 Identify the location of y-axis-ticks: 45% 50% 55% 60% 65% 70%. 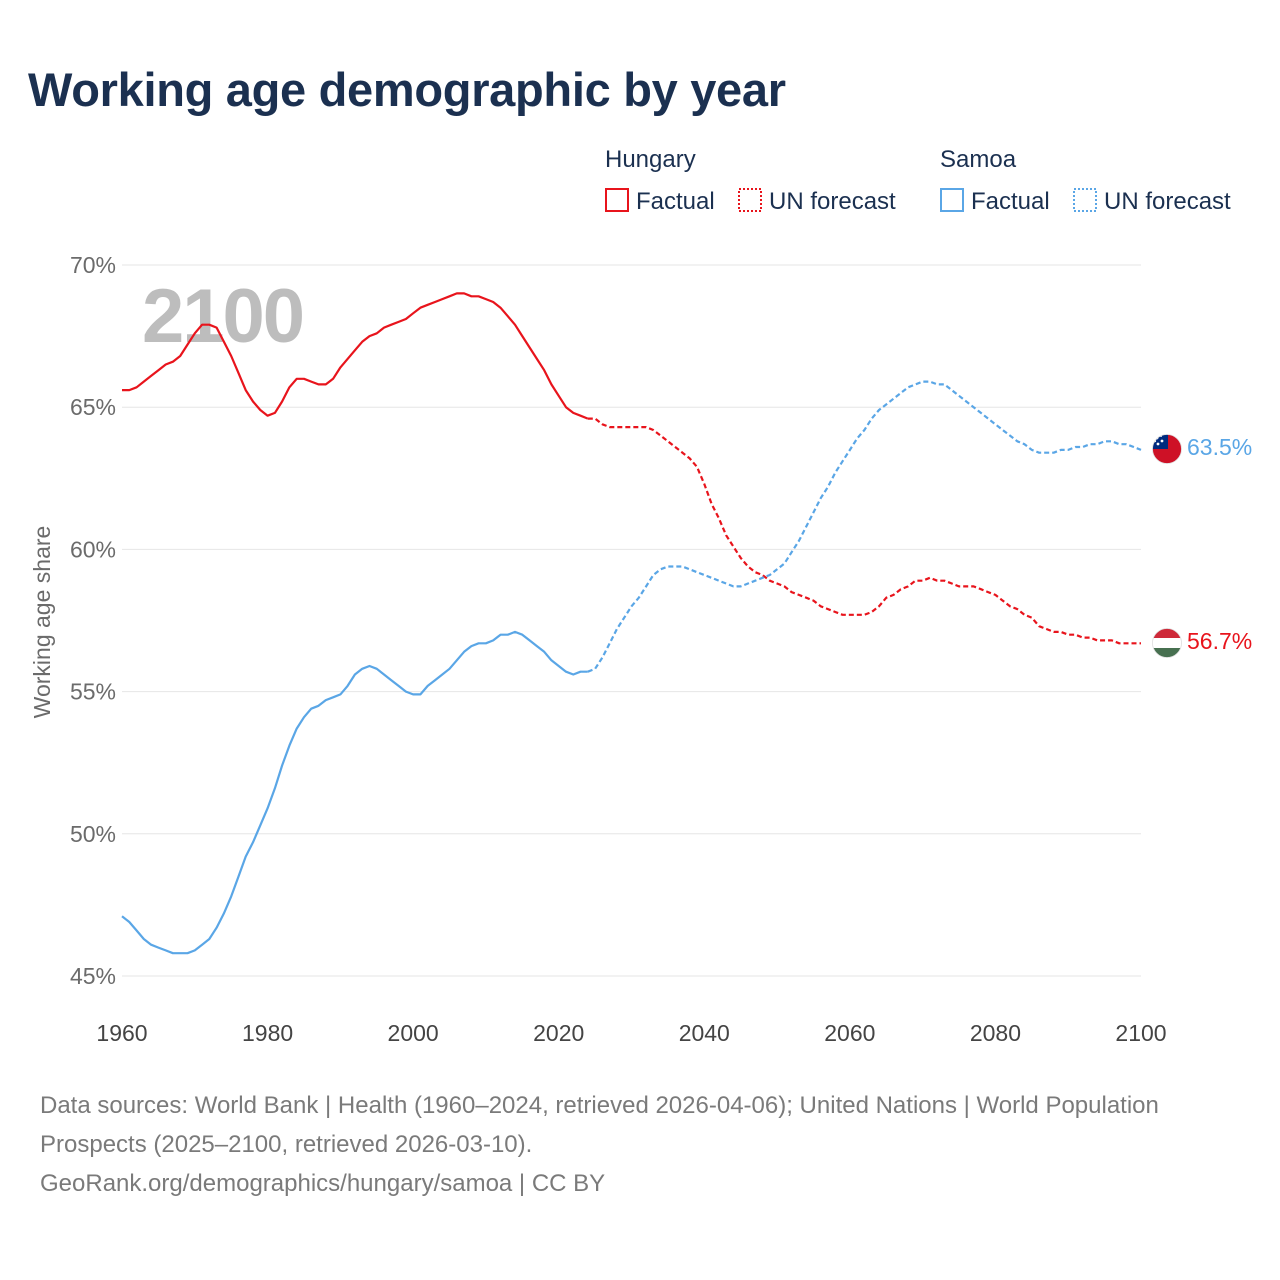
(93, 620).